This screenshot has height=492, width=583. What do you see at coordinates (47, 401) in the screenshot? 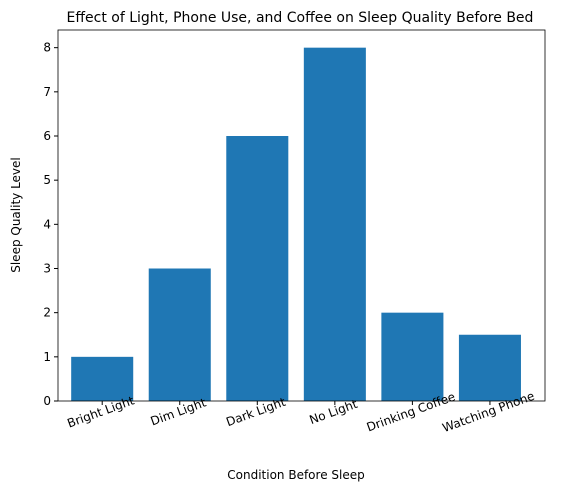
I see `y-tick-label: 0` at bounding box center [47, 401].